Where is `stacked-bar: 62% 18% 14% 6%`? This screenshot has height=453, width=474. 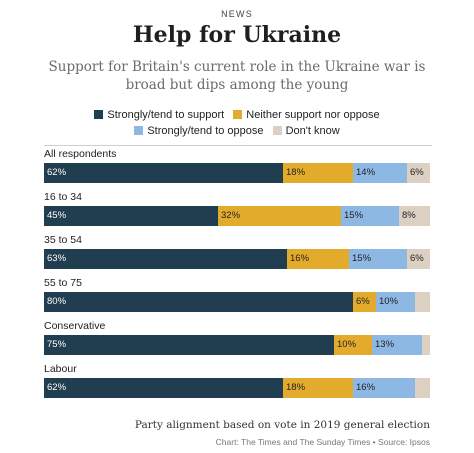
stacked-bar: 62% 18% 14% 6% is located at coordinates (237, 173).